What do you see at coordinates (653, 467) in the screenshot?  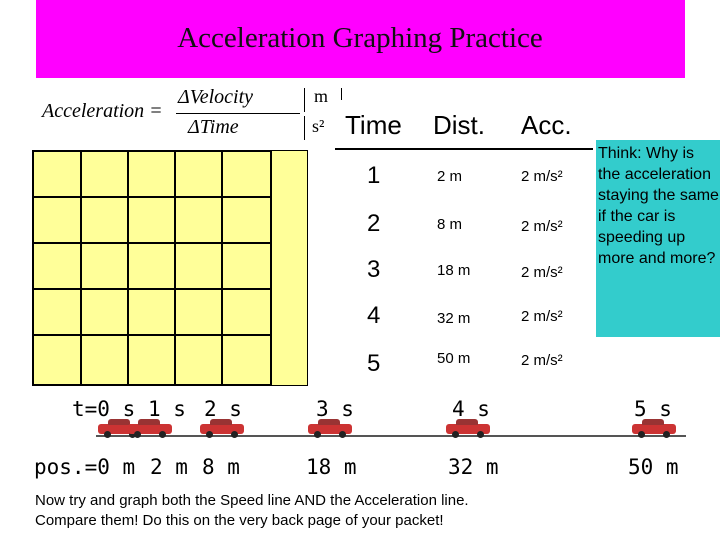 I see `position-label: 50 m` at bounding box center [653, 467].